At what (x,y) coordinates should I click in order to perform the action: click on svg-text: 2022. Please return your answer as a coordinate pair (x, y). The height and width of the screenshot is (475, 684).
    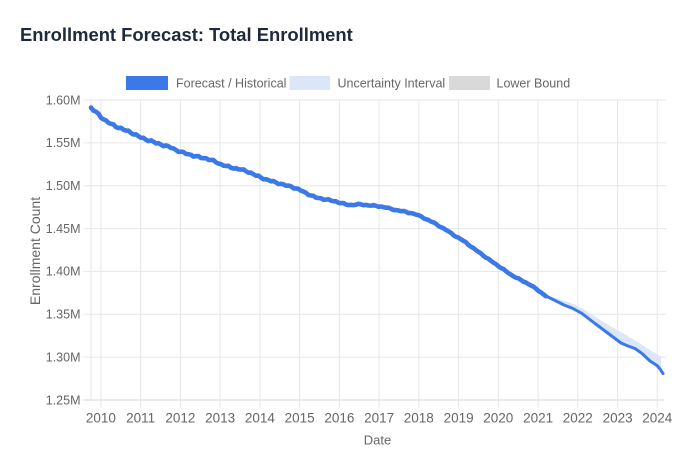
    Looking at the image, I should click on (578, 417).